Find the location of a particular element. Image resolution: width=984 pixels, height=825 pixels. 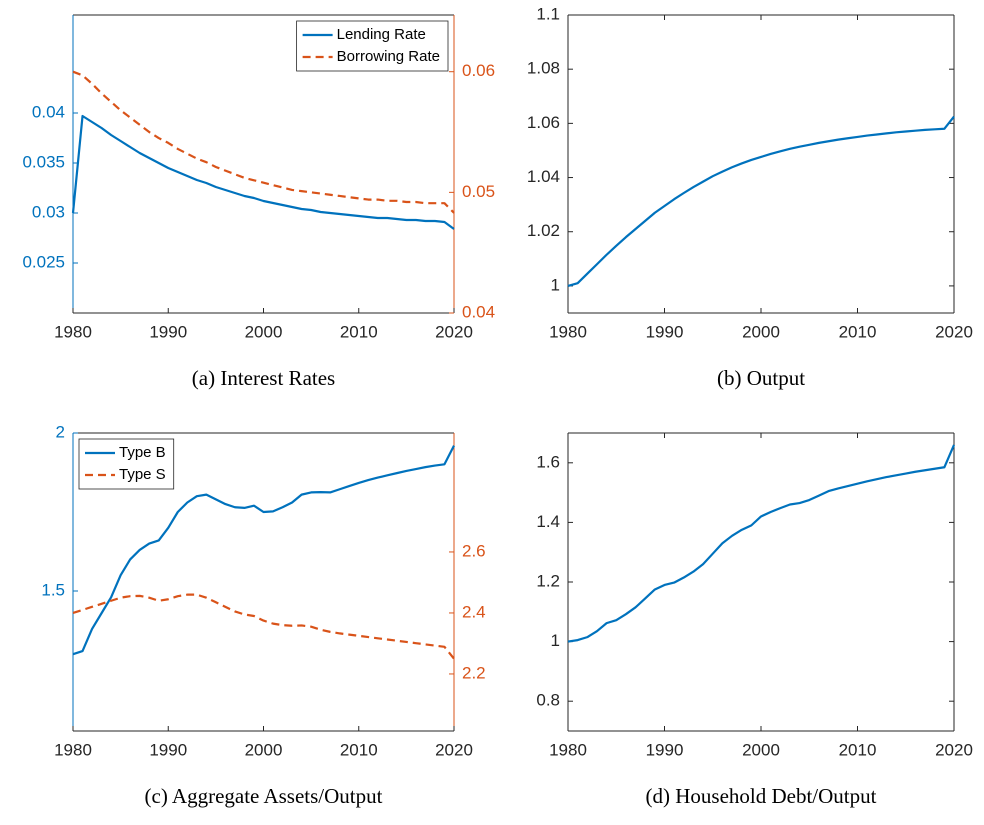

y2-tick-label: 2.4 is located at coordinates (474, 611).